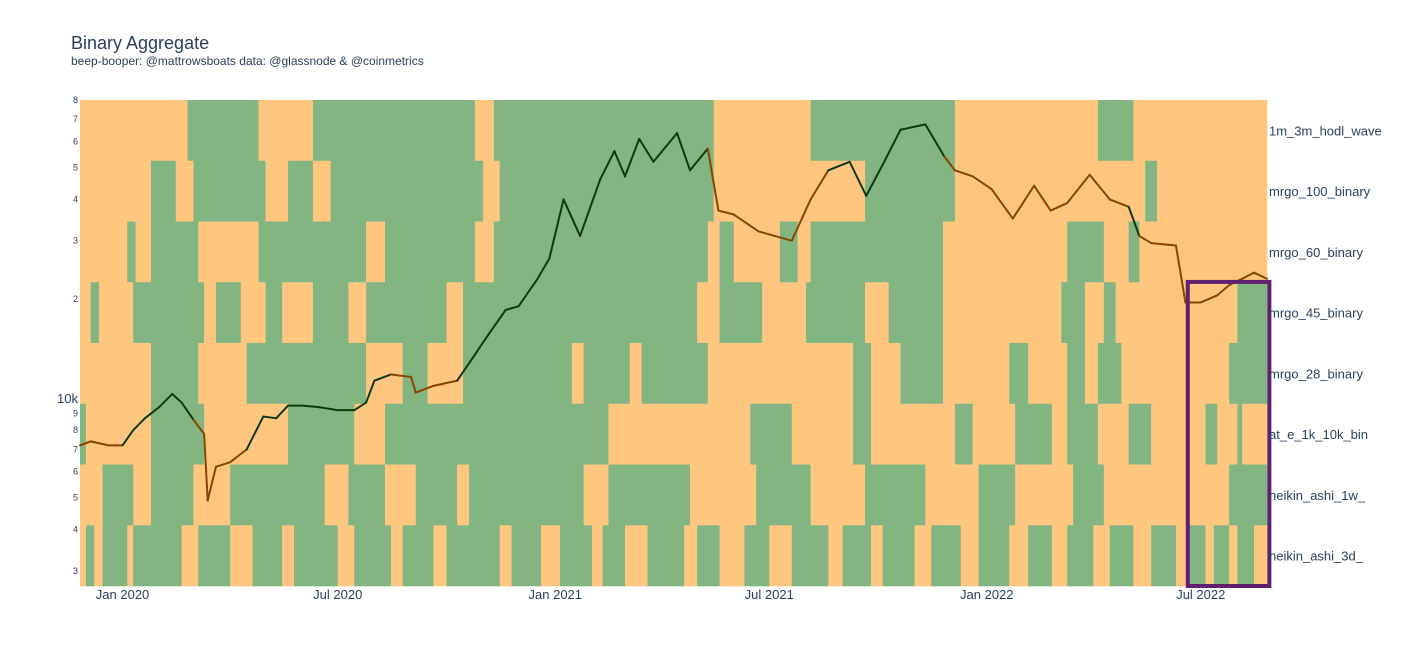 This screenshot has width=1424, height=666. What do you see at coordinates (835, 556) in the screenshot?
I see `band-heikin_ashi_3d_-32` at bounding box center [835, 556].